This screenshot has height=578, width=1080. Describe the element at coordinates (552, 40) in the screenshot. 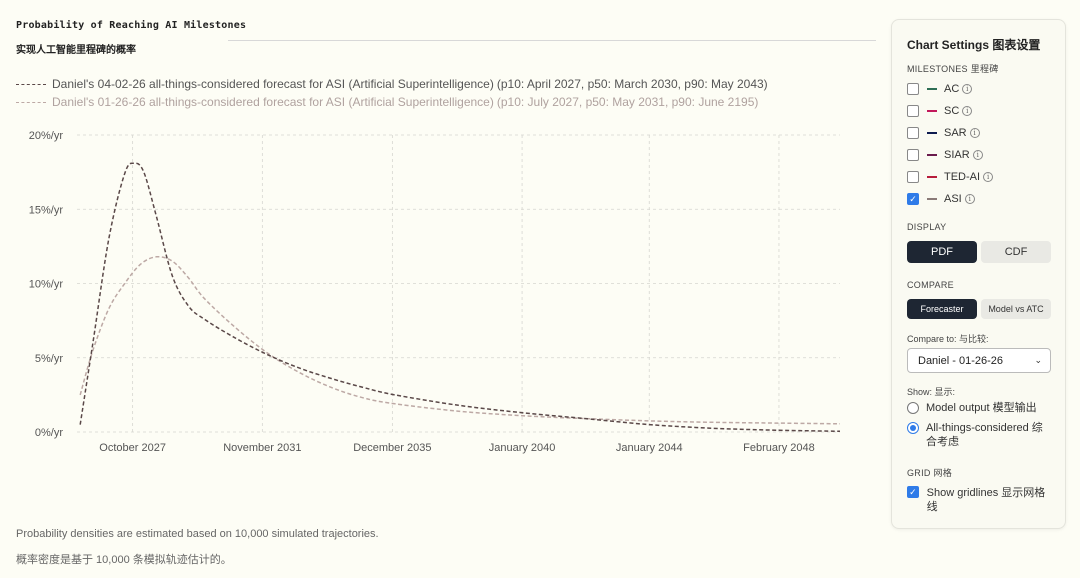

I see `title-divider` at that location.